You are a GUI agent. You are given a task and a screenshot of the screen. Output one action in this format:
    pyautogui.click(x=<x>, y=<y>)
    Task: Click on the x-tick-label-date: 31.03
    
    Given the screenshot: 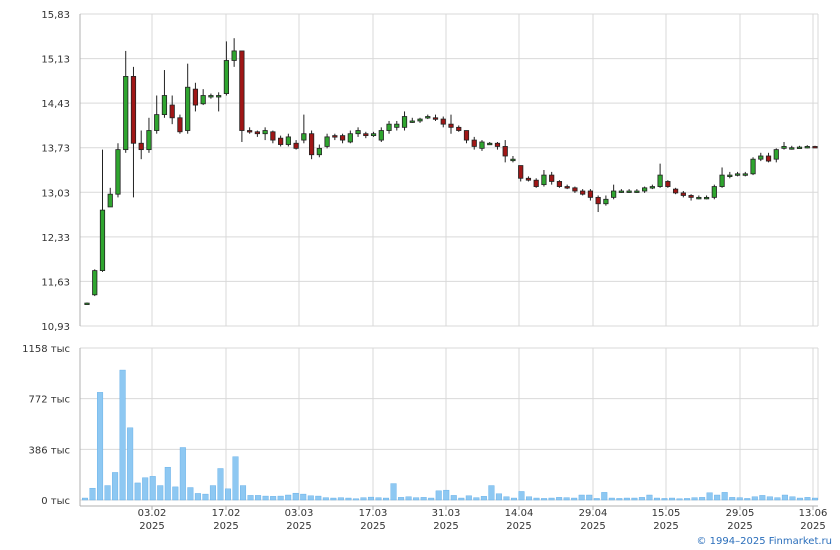 What is the action you would take?
    pyautogui.click(x=446, y=513)
    